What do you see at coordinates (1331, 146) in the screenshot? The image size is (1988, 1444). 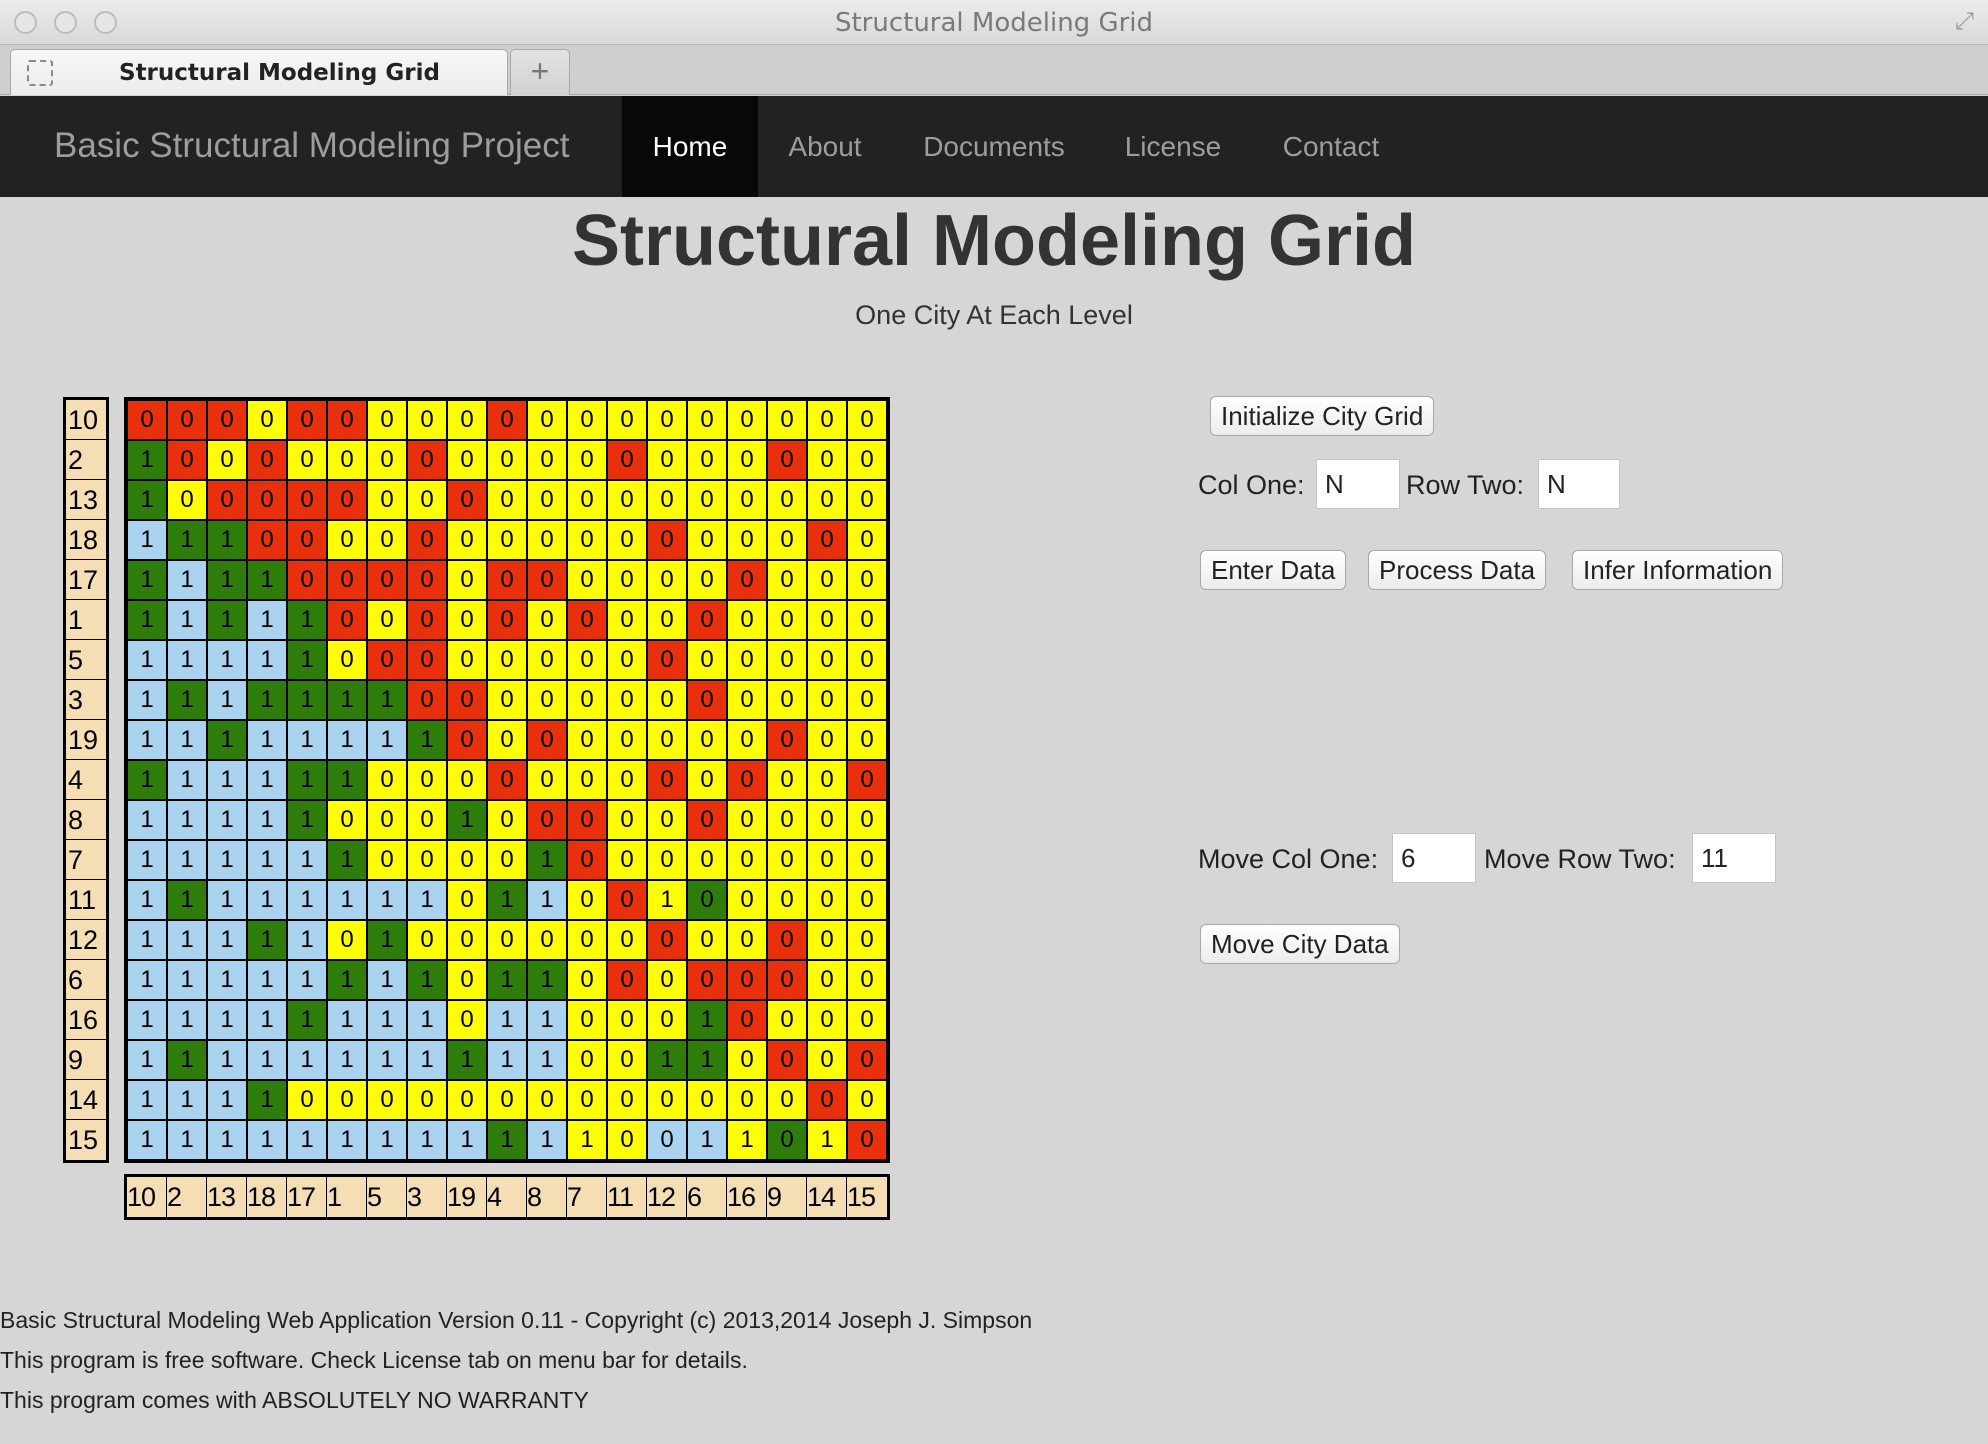 I see `nav-item-contact: Contact` at bounding box center [1331, 146].